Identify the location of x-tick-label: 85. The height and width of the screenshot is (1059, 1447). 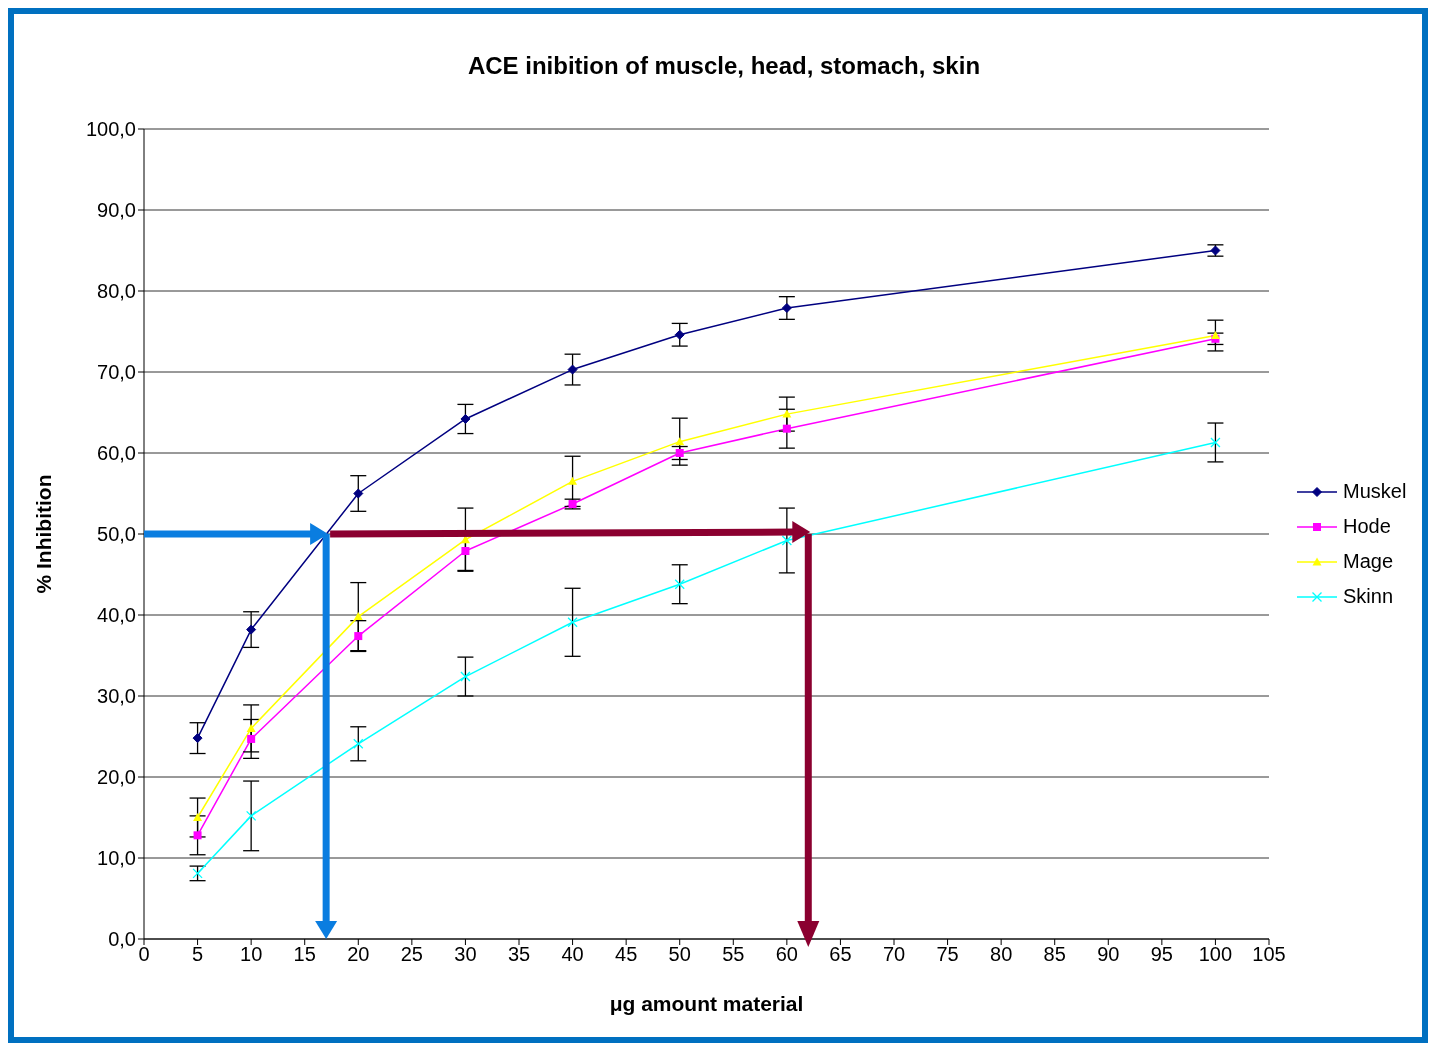
(1054, 954).